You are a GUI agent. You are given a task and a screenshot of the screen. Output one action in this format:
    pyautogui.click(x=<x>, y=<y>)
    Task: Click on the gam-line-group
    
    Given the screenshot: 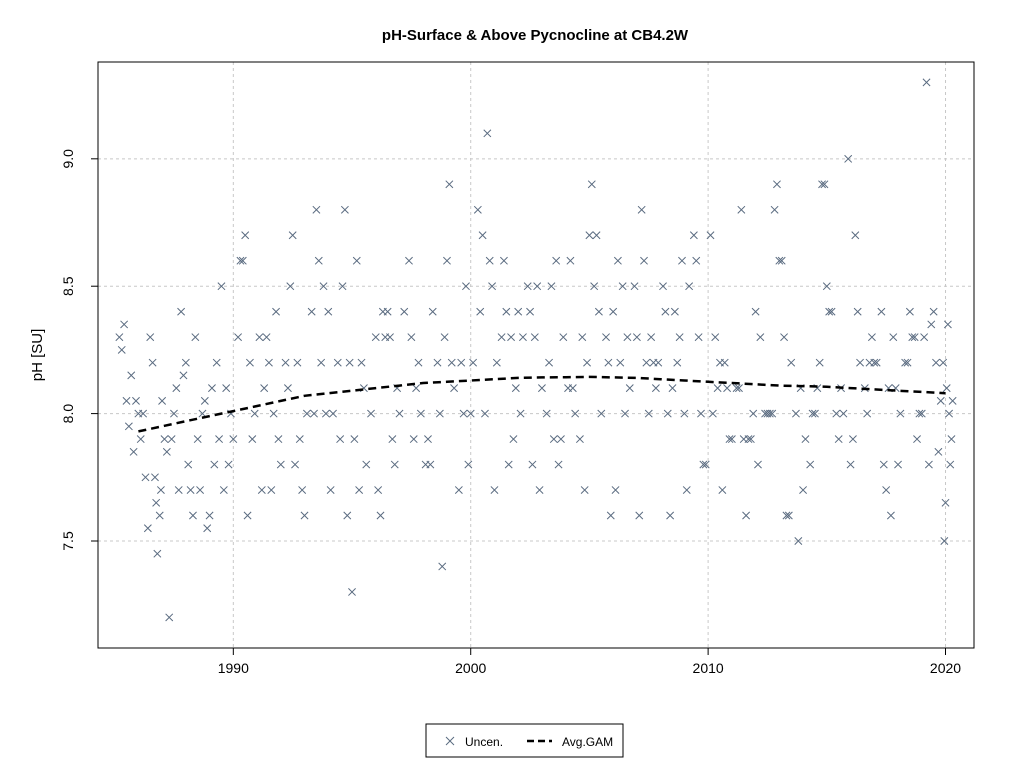 What is the action you would take?
    pyautogui.click(x=542, y=404)
    